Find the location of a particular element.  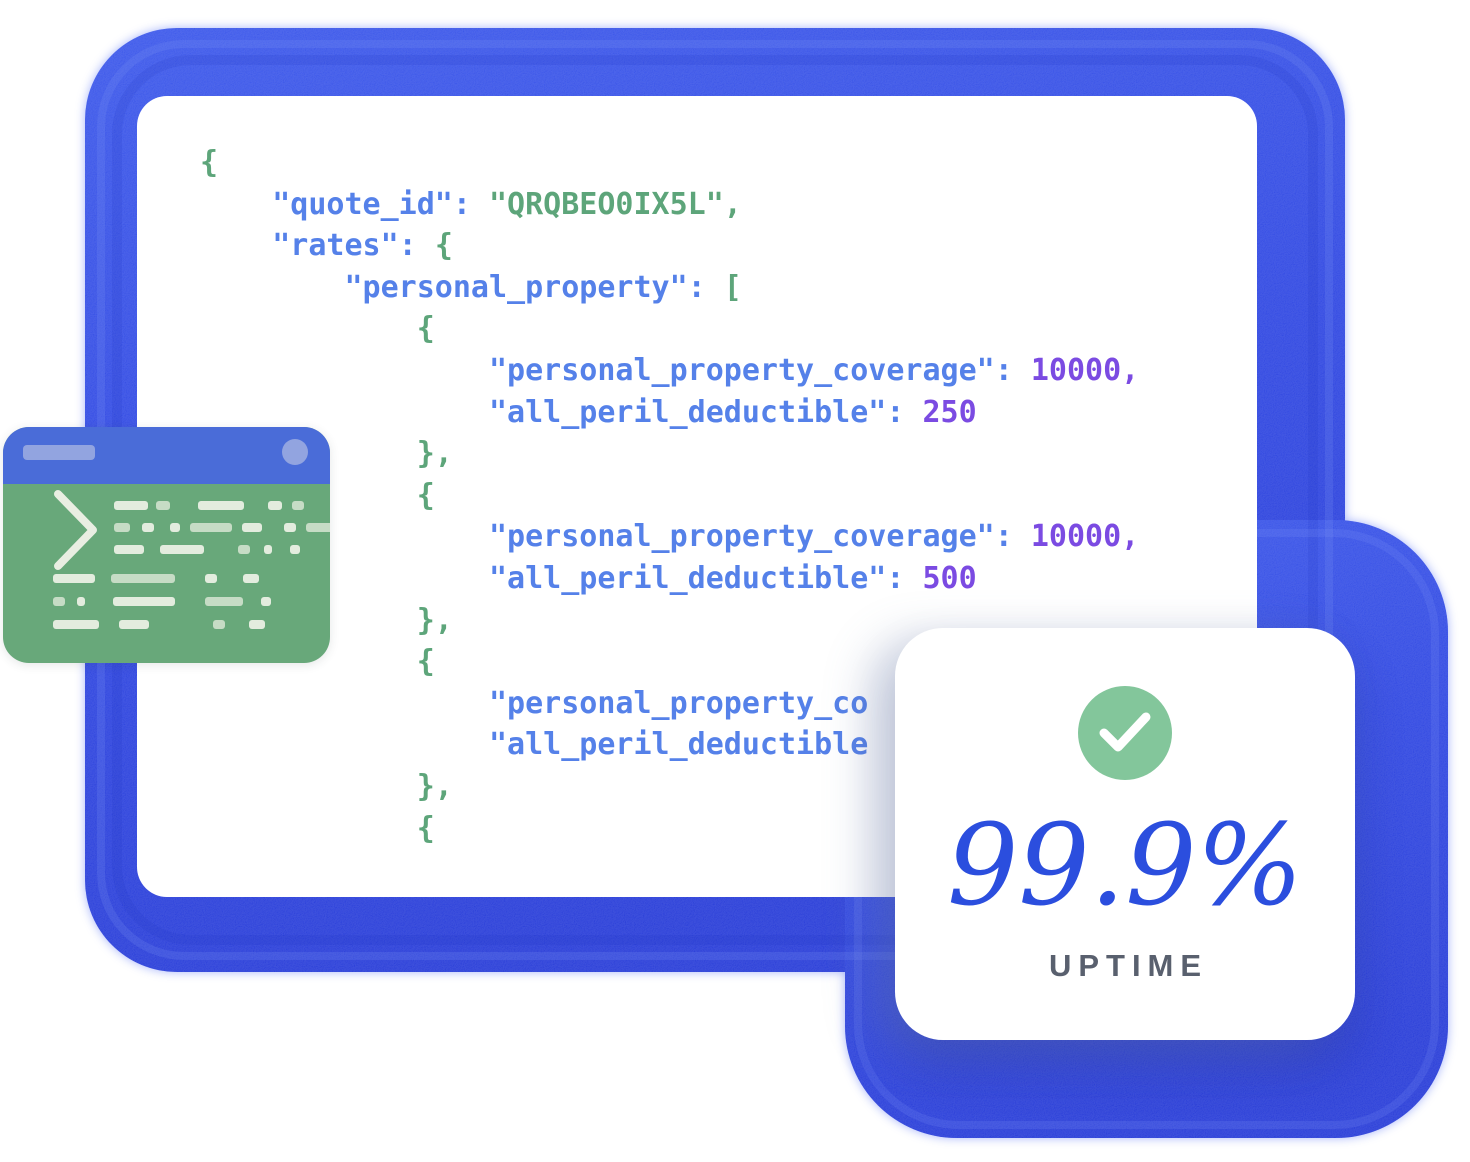

code-line: "all_peril_deductible": 250 is located at coordinates (588, 412).